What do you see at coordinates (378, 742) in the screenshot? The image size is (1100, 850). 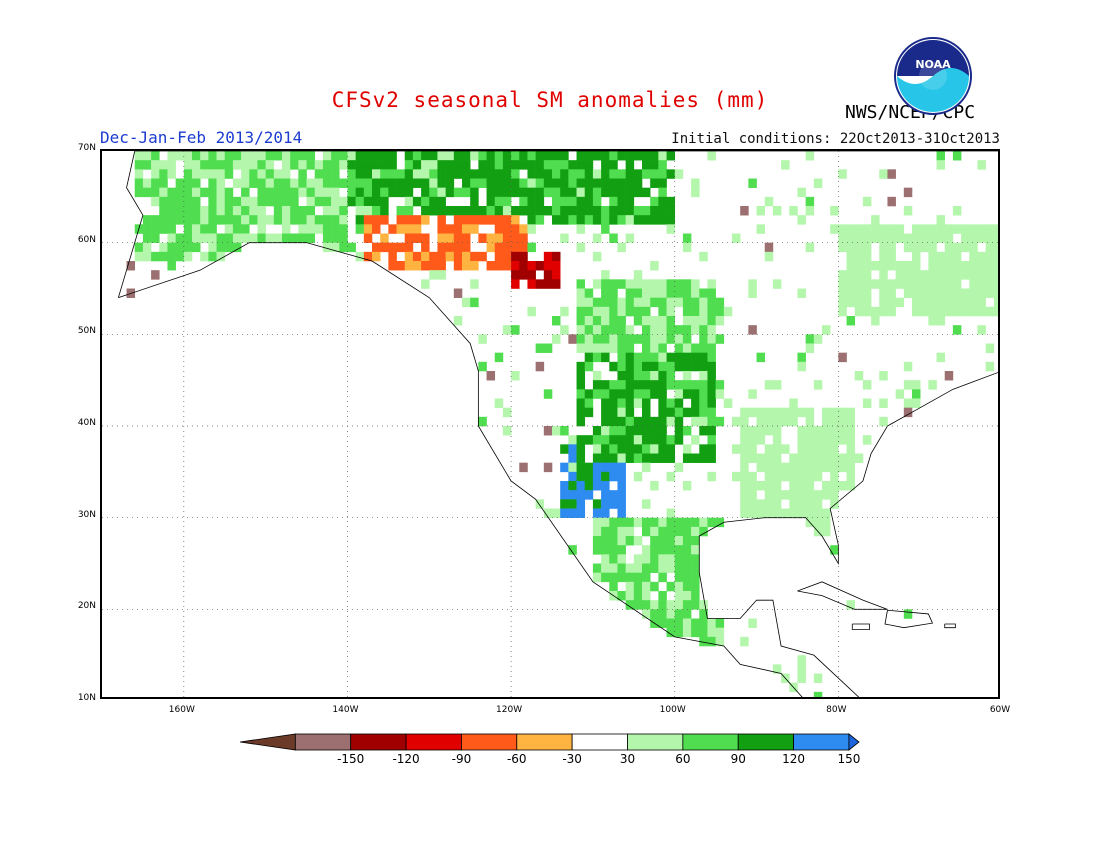 I see `colorbar-swatch` at bounding box center [378, 742].